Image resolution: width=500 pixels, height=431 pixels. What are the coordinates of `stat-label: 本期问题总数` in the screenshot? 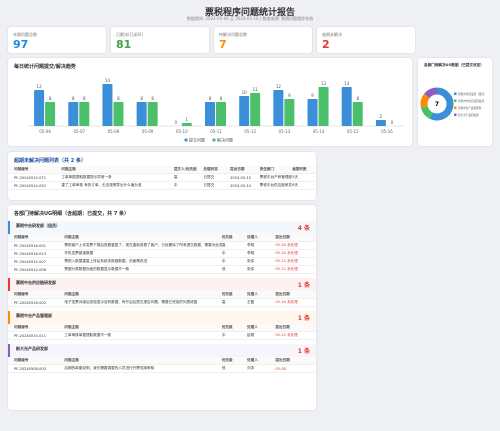 It's located at (25, 34).